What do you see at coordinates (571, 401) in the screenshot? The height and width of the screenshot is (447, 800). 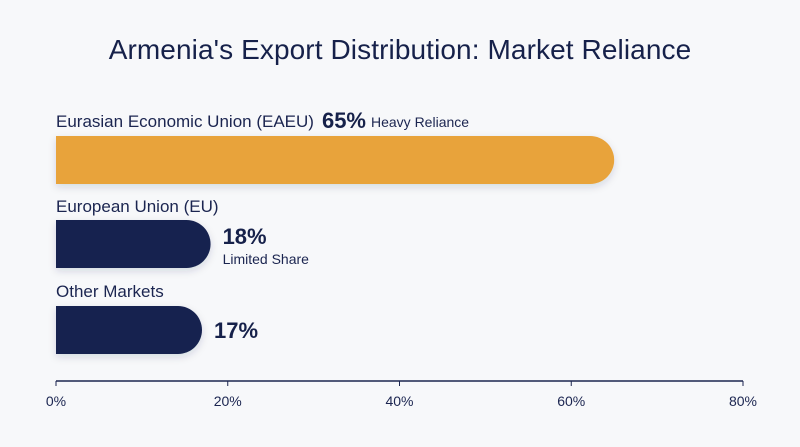 I see `x-tick-label: 60%` at bounding box center [571, 401].